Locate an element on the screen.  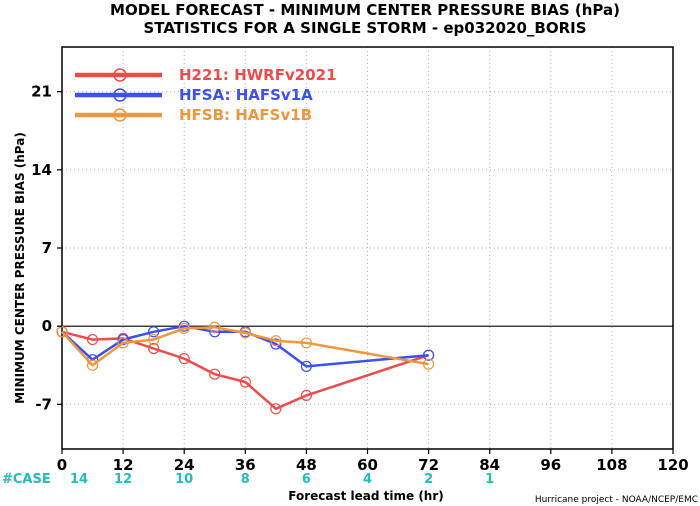
y-tick-label: 7 is located at coordinates (47, 248).